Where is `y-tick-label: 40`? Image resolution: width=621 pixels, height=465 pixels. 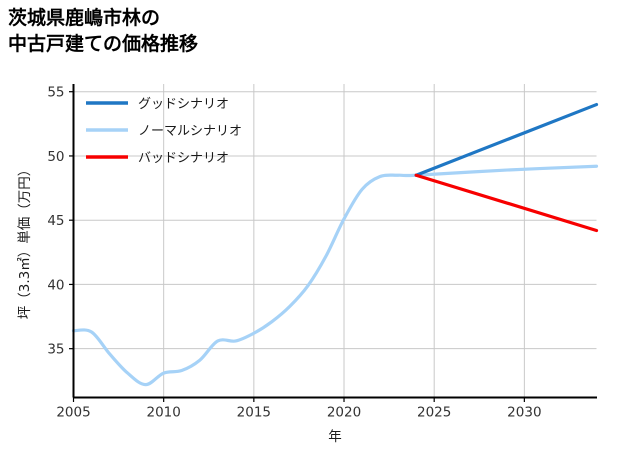 y-tick-label: 40 is located at coordinates (55, 285).